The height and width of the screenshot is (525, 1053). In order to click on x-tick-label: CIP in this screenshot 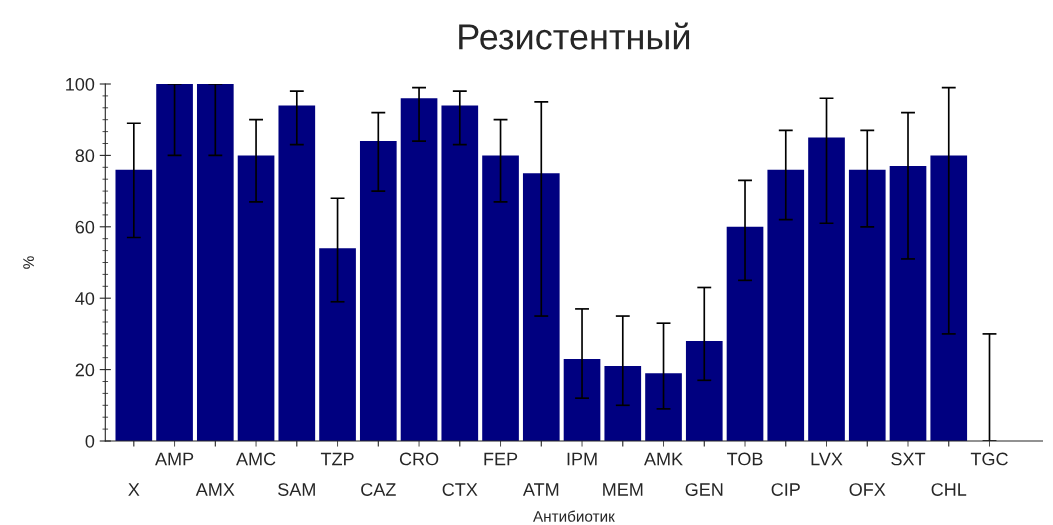, I will do `click(785, 489)`.